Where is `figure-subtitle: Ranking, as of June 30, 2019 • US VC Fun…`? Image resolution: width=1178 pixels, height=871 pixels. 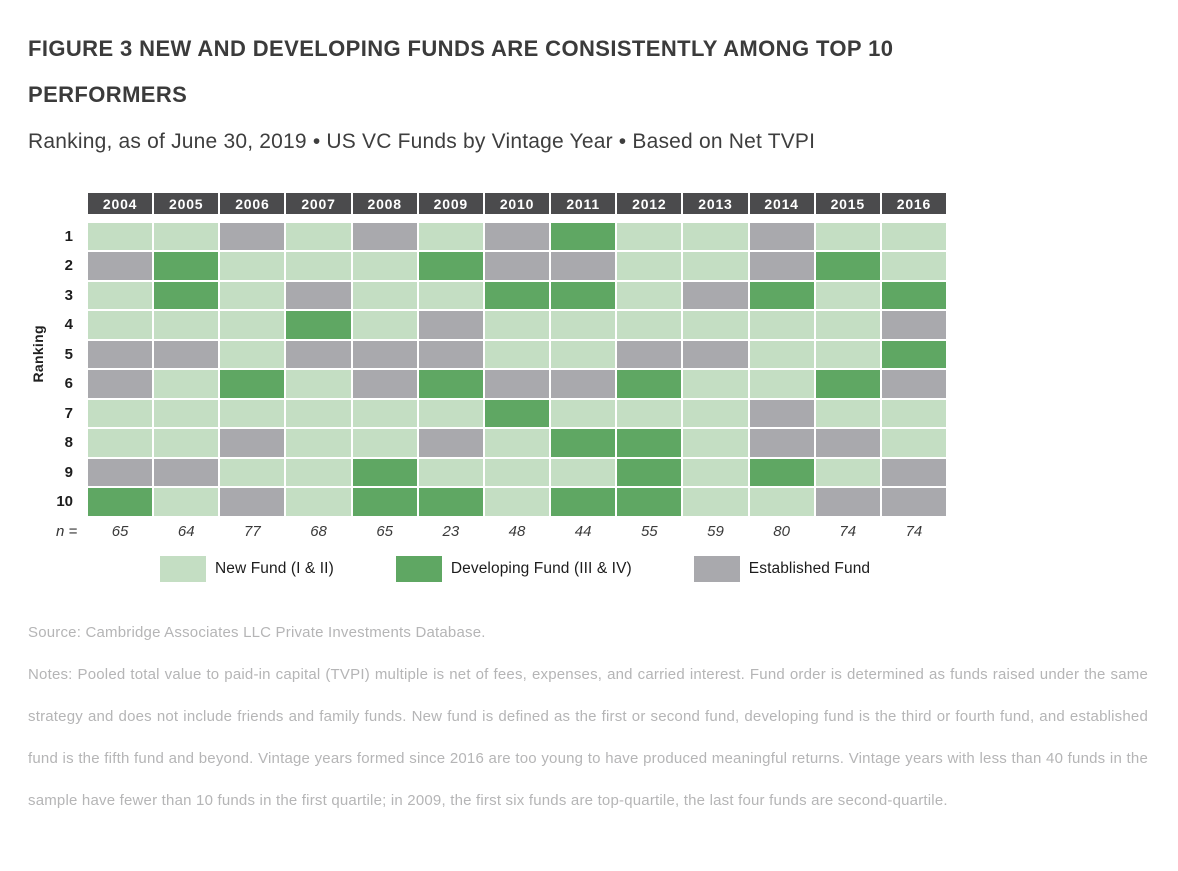
figure-subtitle: Ranking, as of June 30, 2019 • US VC Fun… is located at coordinates (422, 141).